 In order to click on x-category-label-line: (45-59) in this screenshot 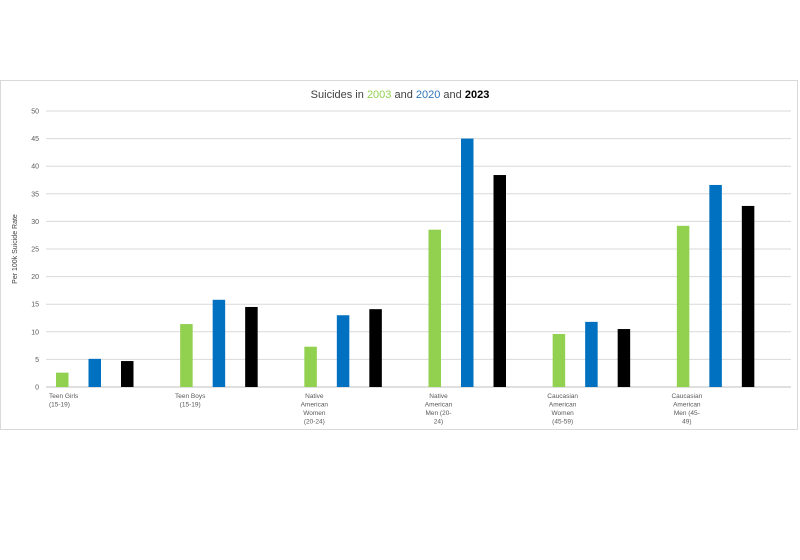, I will do `click(562, 422)`.